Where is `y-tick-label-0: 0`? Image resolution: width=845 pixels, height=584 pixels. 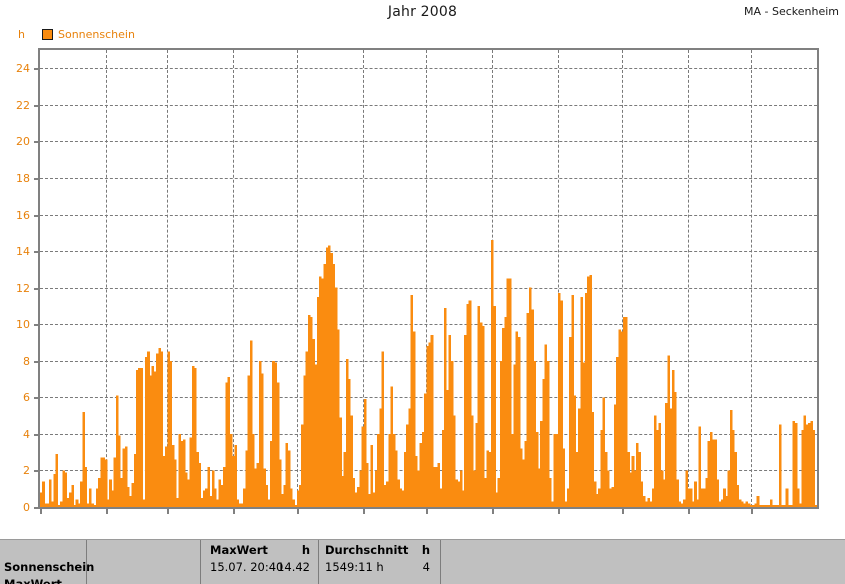
y-tick-label-0: 0 is located at coordinates (26, 507).